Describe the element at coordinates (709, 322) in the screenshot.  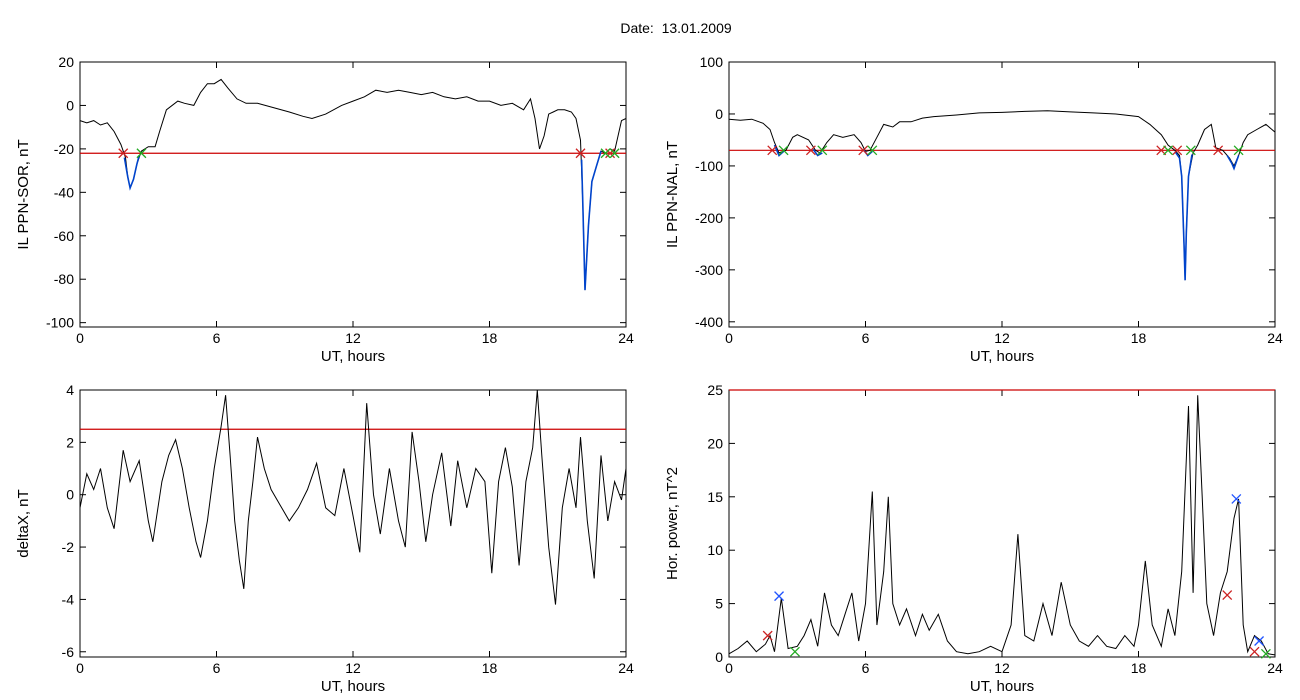
I see `y-tick-label: -400` at that location.